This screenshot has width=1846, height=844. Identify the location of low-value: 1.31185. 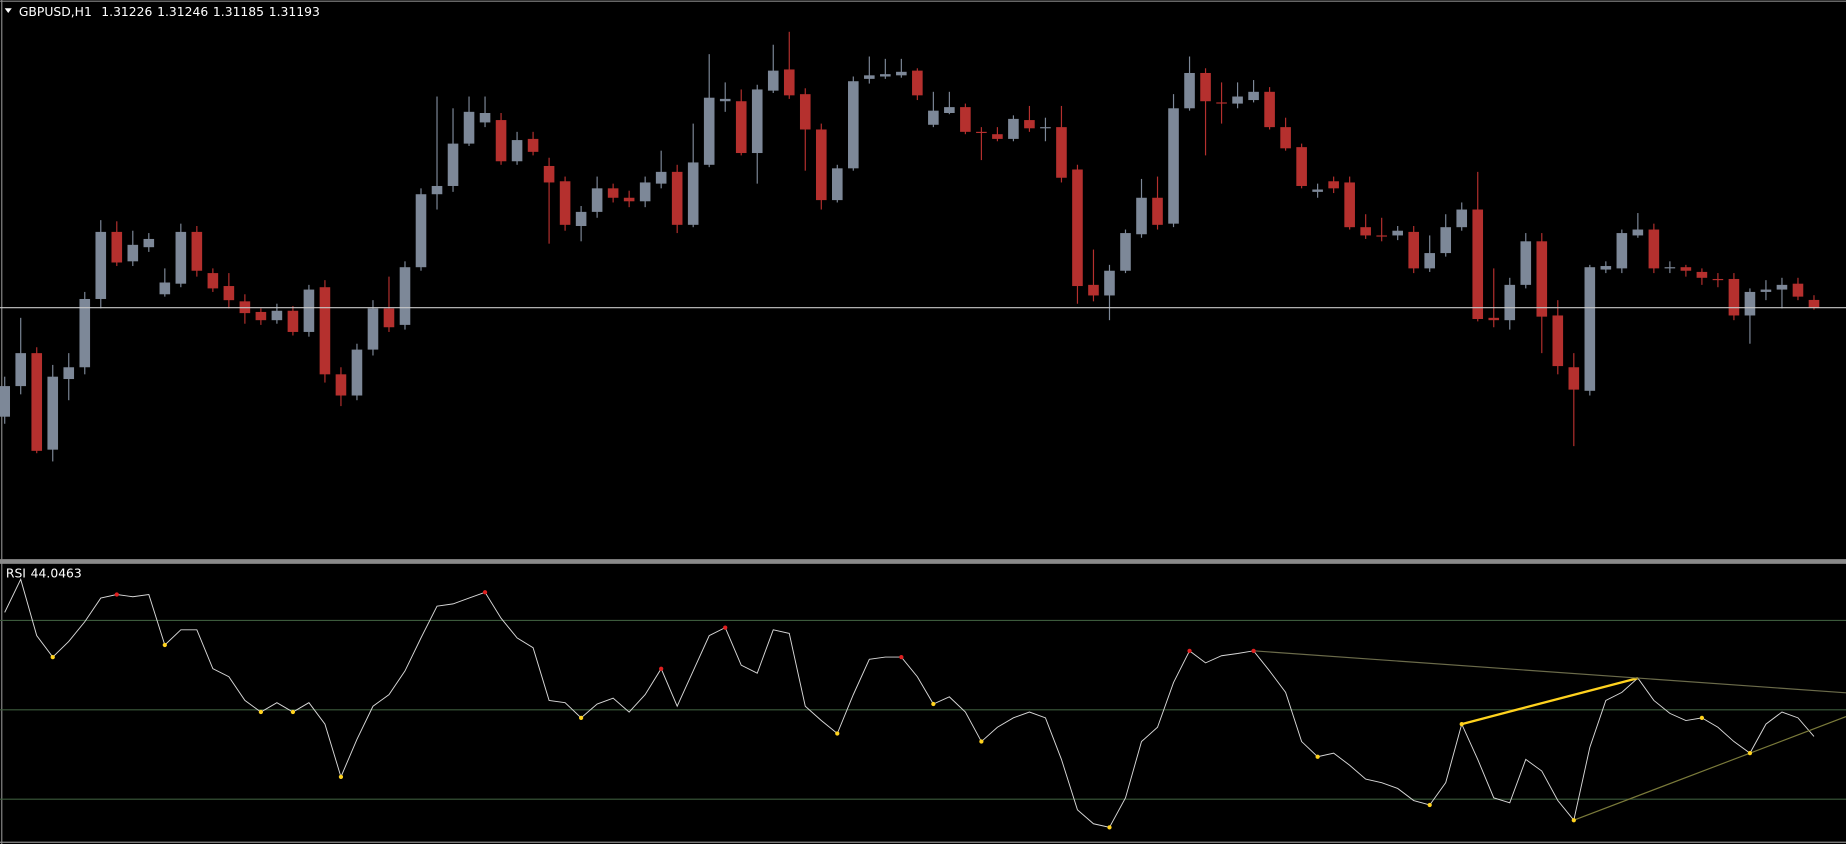
(238, 11).